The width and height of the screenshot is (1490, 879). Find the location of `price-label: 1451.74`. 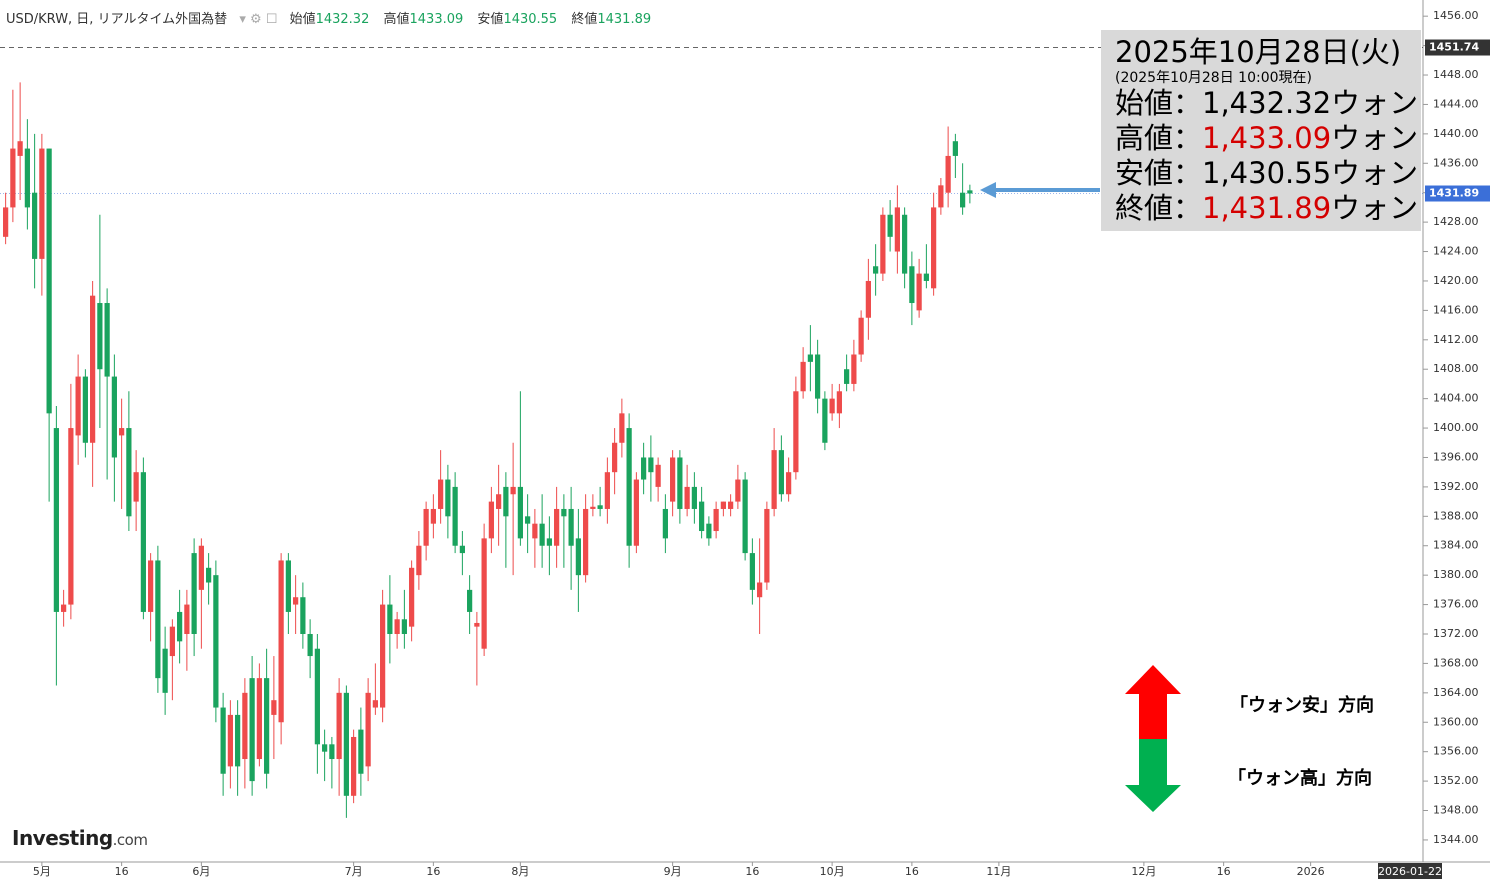

price-label: 1451.74 is located at coordinates (1454, 47).